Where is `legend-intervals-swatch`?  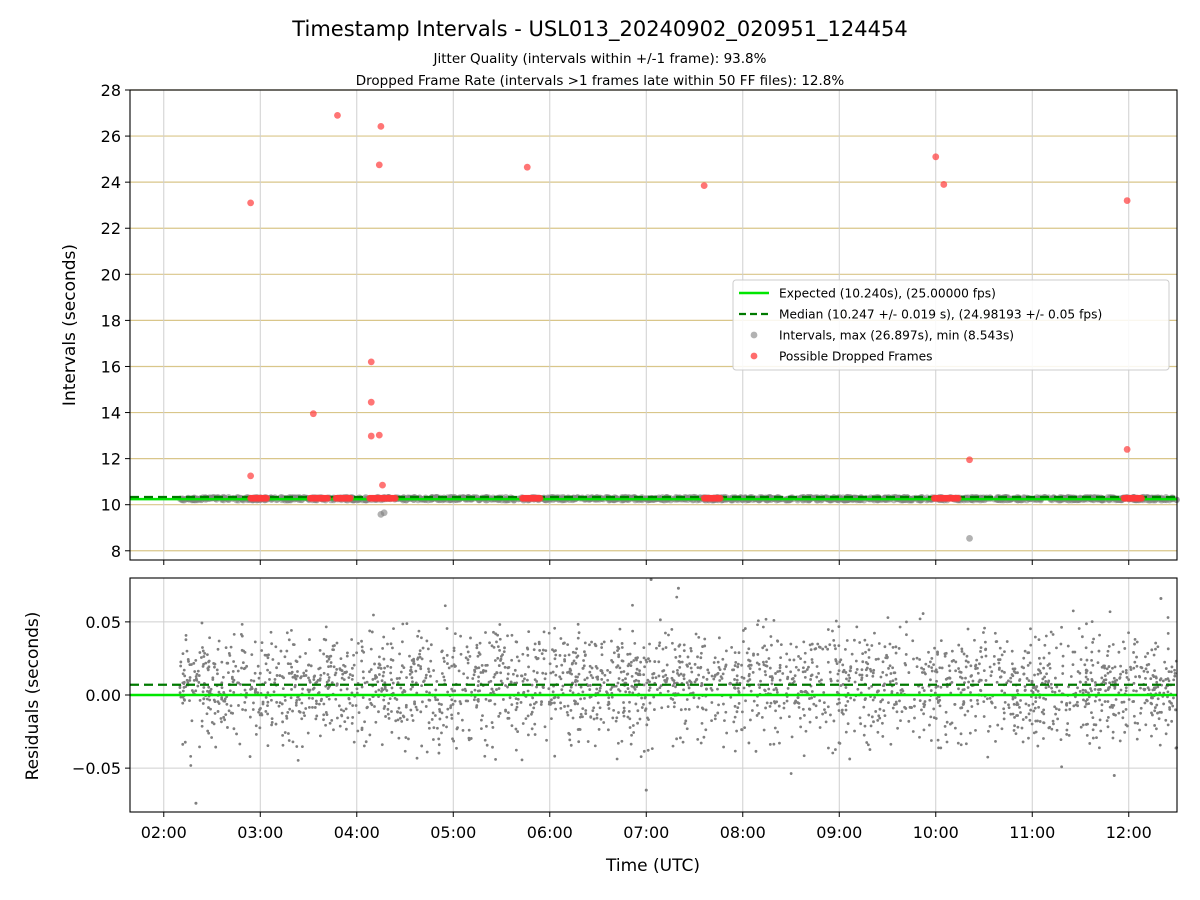
legend-intervals-swatch is located at coordinates (754, 335).